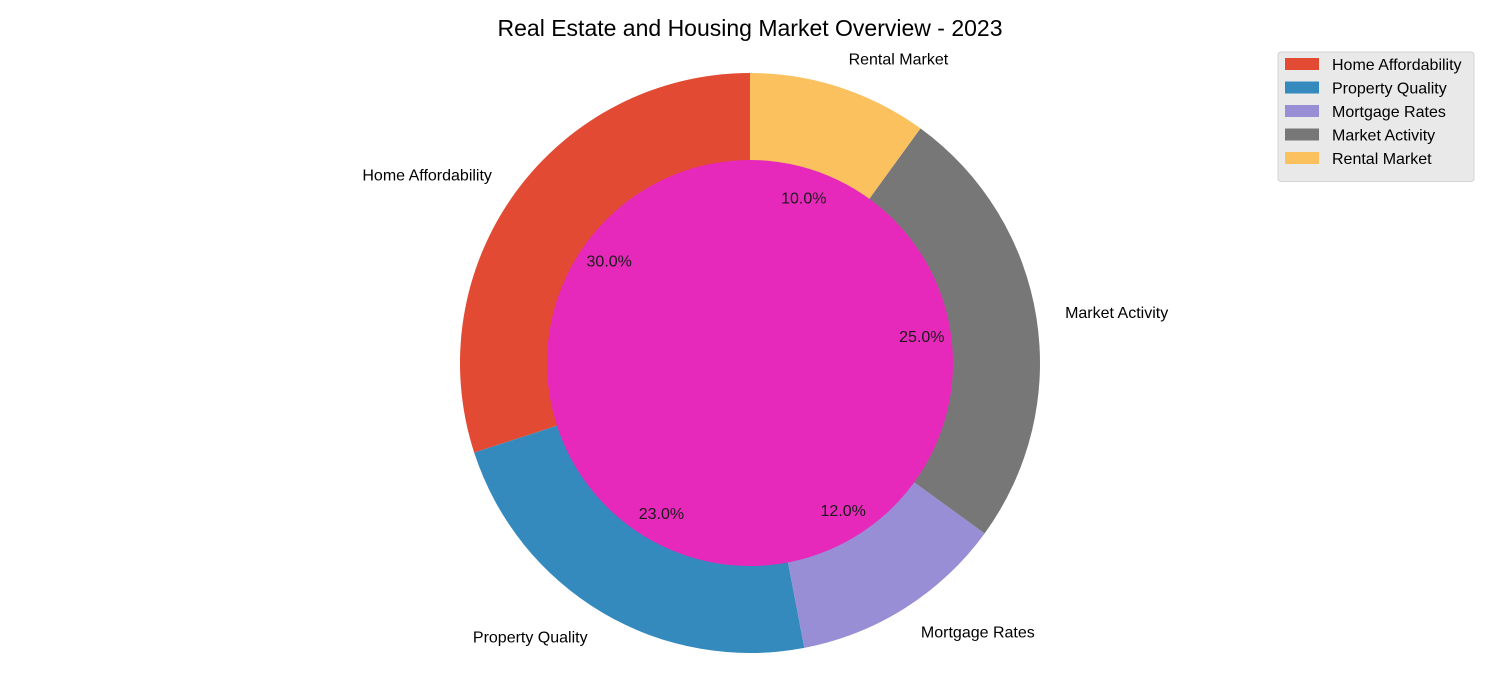 The width and height of the screenshot is (1500, 700). What do you see at coordinates (1382, 159) in the screenshot?
I see `legend-label-rental-market: Rental Market` at bounding box center [1382, 159].